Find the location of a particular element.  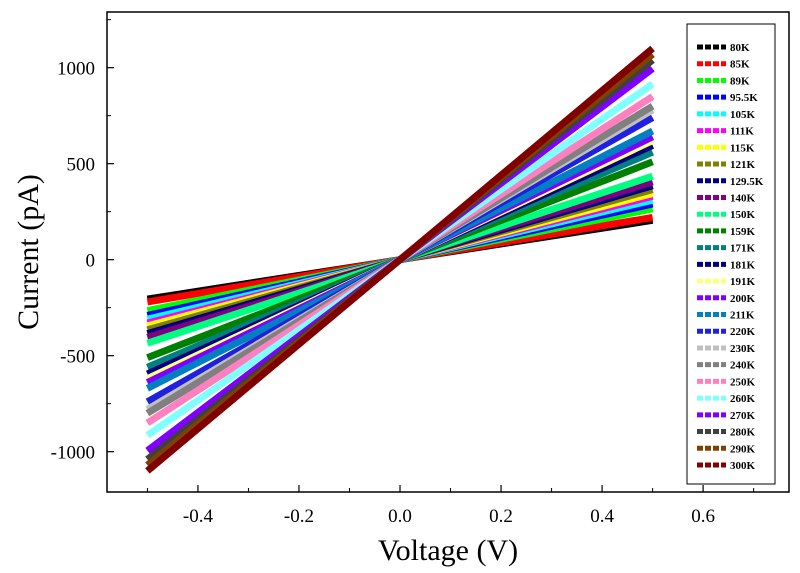

legend-label-290K: 290K is located at coordinates (743, 449).